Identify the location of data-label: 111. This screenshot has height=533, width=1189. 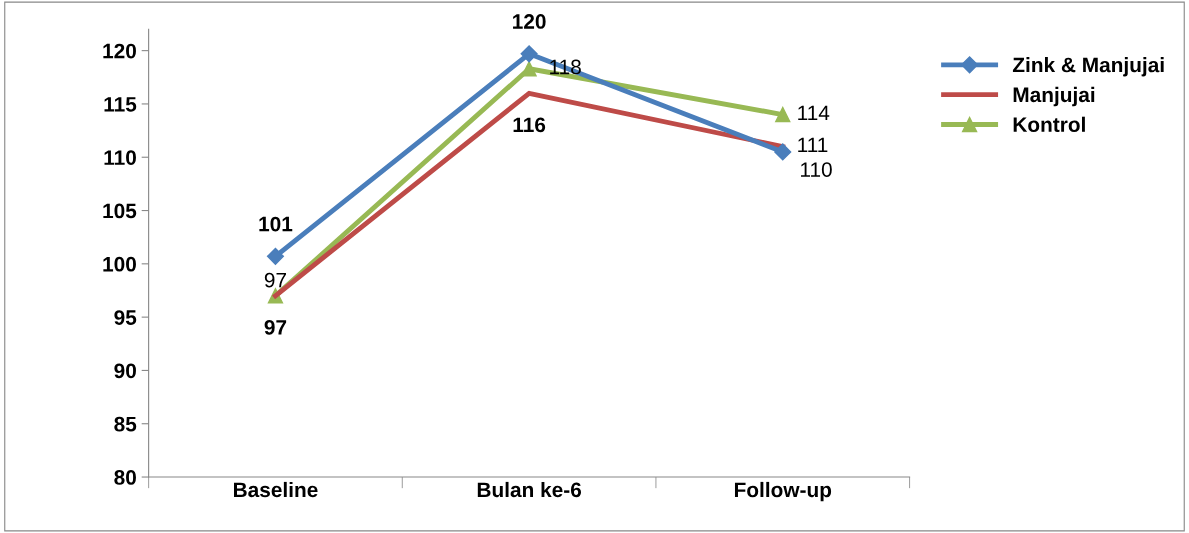
(813, 144).